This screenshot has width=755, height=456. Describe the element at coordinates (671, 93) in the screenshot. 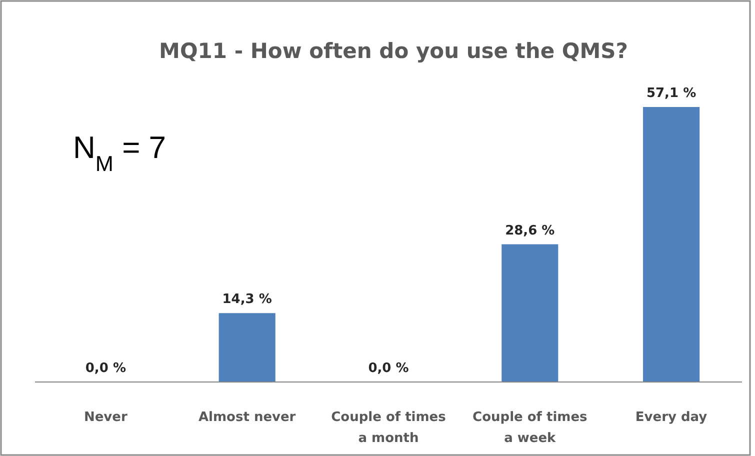

I see `data-label: 57,1 %` at that location.